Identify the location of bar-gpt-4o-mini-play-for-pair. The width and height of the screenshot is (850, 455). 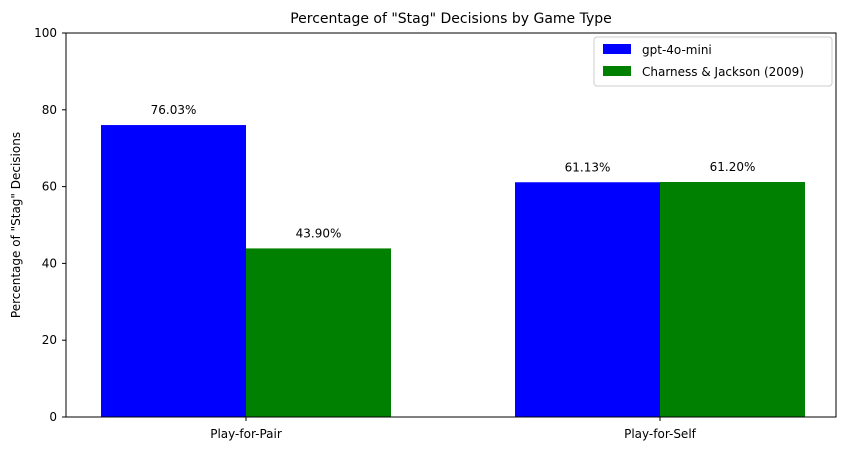
(173, 271).